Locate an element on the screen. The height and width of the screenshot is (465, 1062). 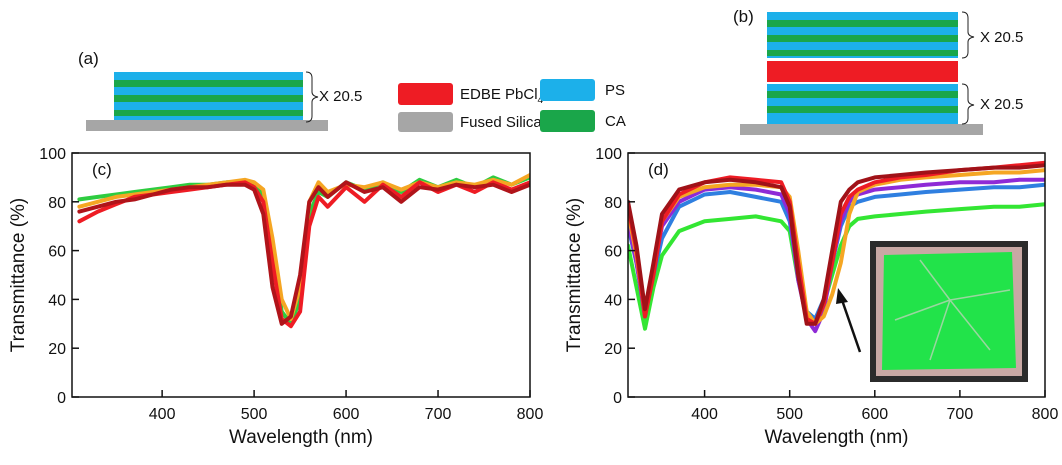
legend: EDBE PbCl4 Fused Silica PS CA is located at coordinates (512, 105).